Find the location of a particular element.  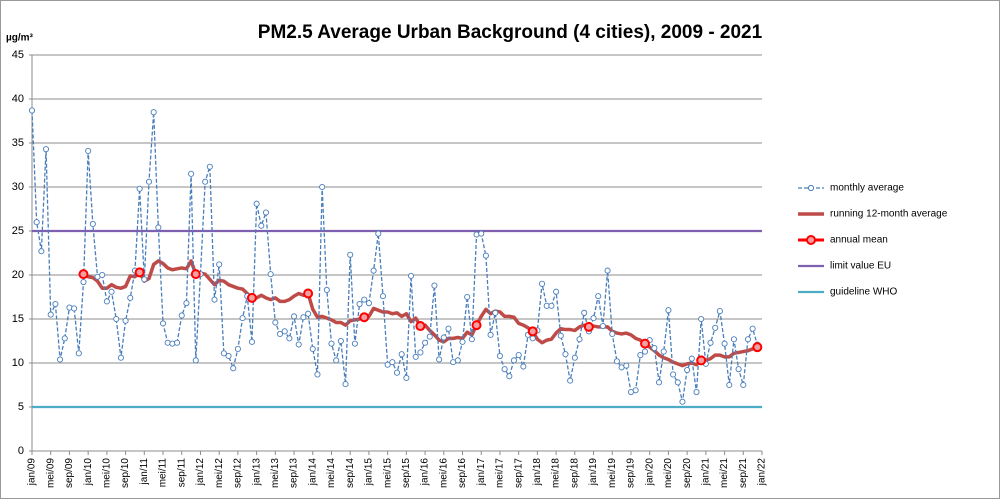

y-tick-label: 5 is located at coordinates (21, 407).